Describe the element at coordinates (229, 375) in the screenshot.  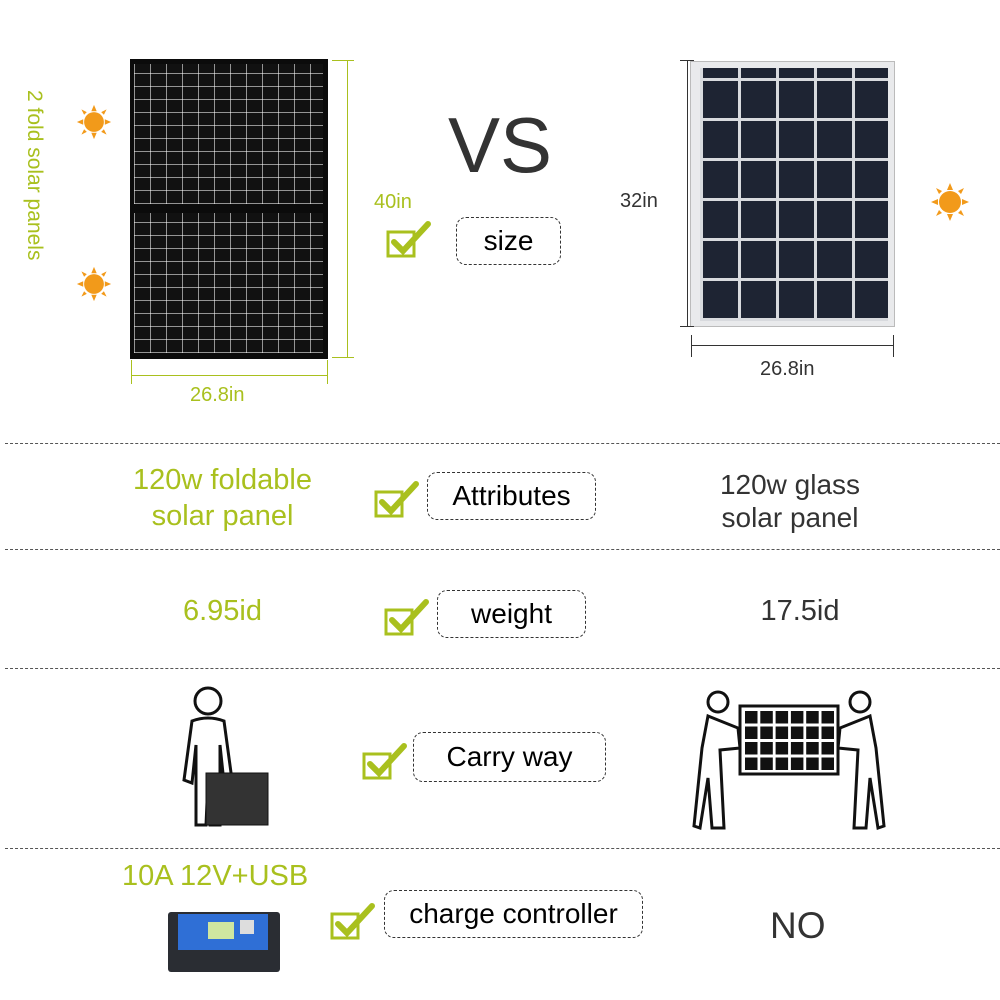
I see `width-dimension-line` at that location.